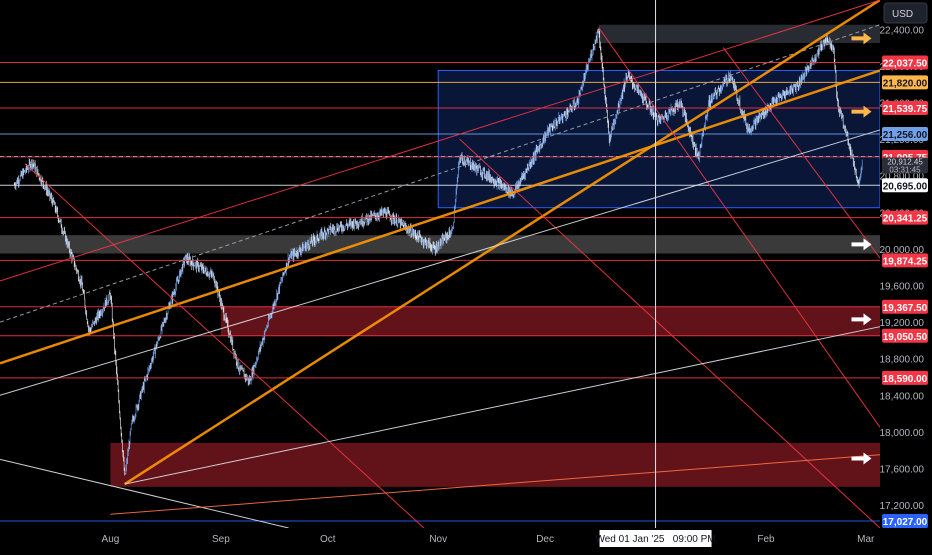  I want to click on y-tick-label: 22,400.00, so click(902, 30).